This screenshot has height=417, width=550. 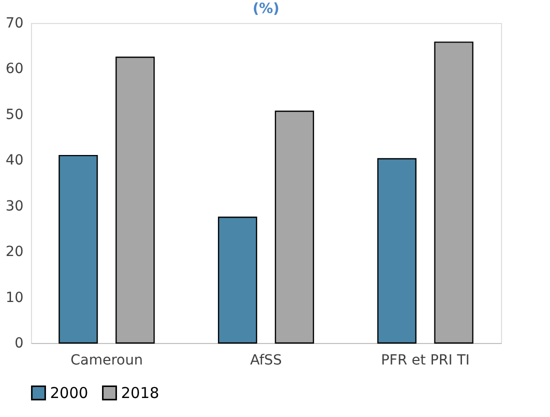 What do you see at coordinates (69, 393) in the screenshot?
I see `legend-label: 2000` at bounding box center [69, 393].